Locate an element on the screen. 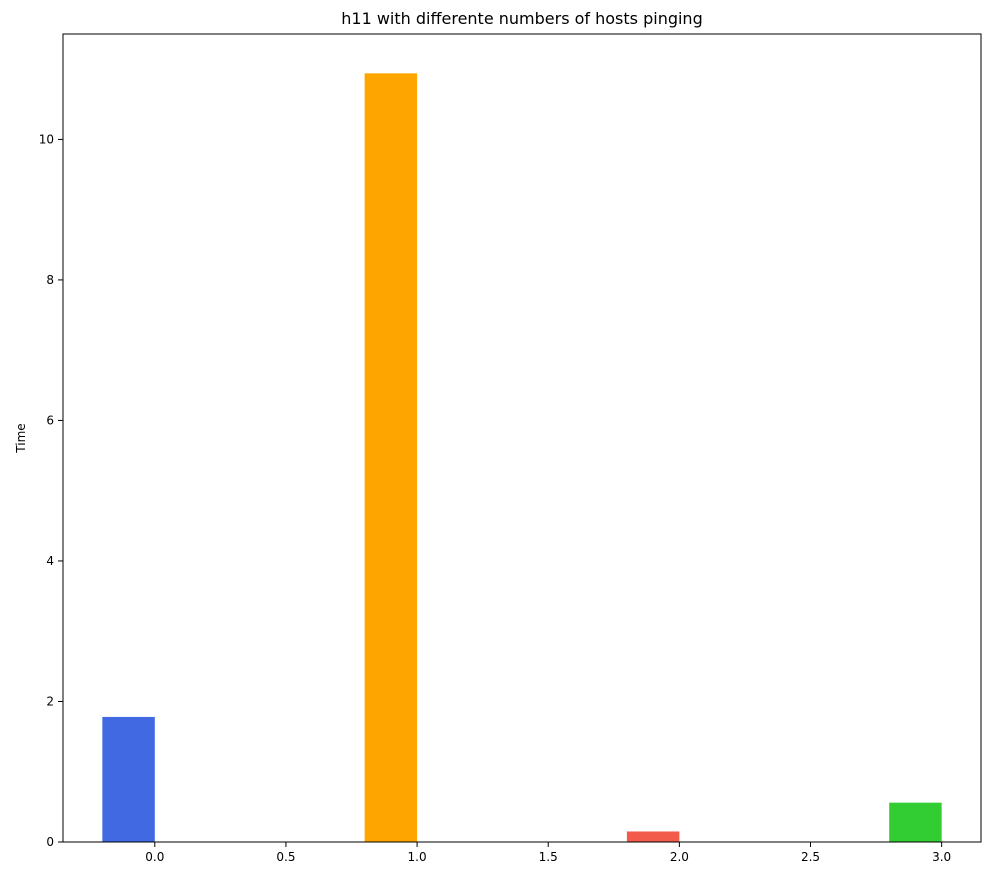 The width and height of the screenshot is (1000, 876). x-tick-label: 0.0 is located at coordinates (154, 857).